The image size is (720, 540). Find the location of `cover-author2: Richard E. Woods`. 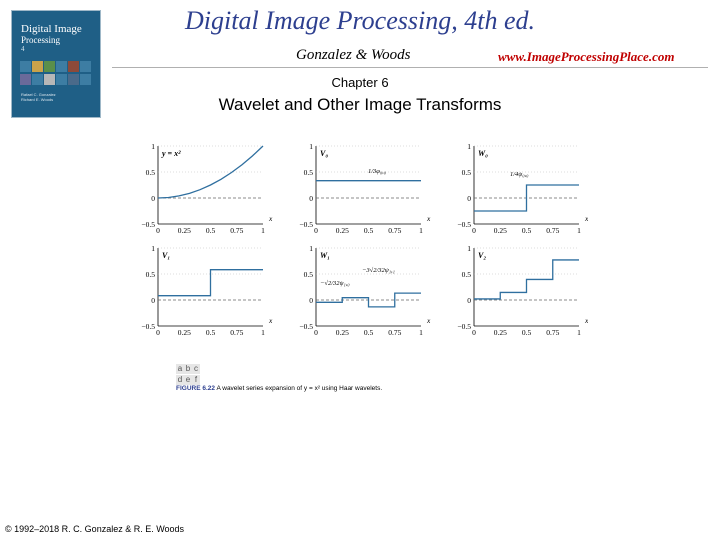

cover-author2: Richard E. Woods is located at coordinates (37, 99).